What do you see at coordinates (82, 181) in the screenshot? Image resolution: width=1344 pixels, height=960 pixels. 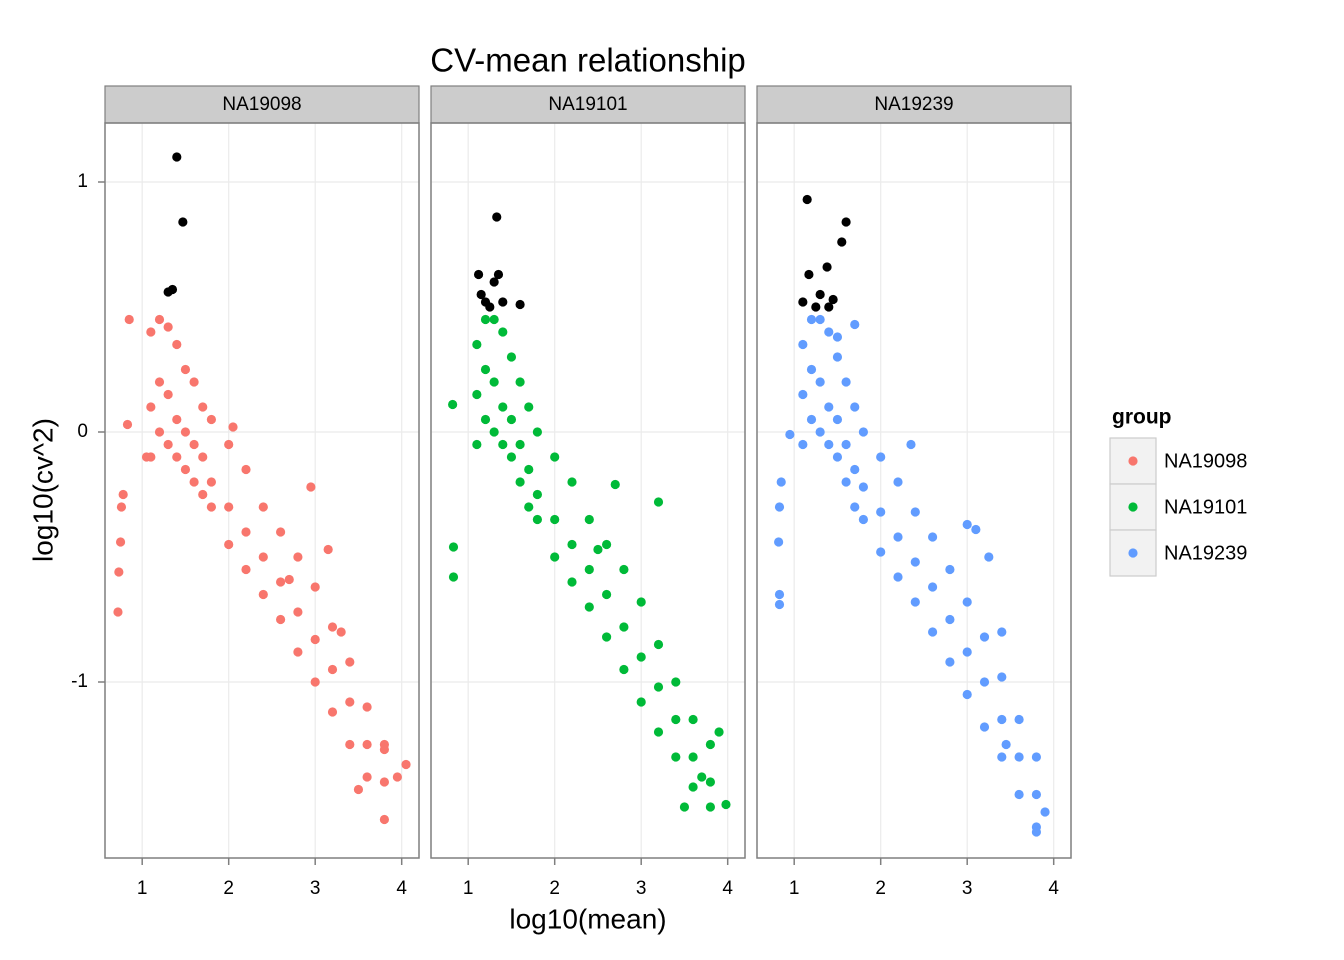 I see `y-tick-label: 1` at bounding box center [82, 181].